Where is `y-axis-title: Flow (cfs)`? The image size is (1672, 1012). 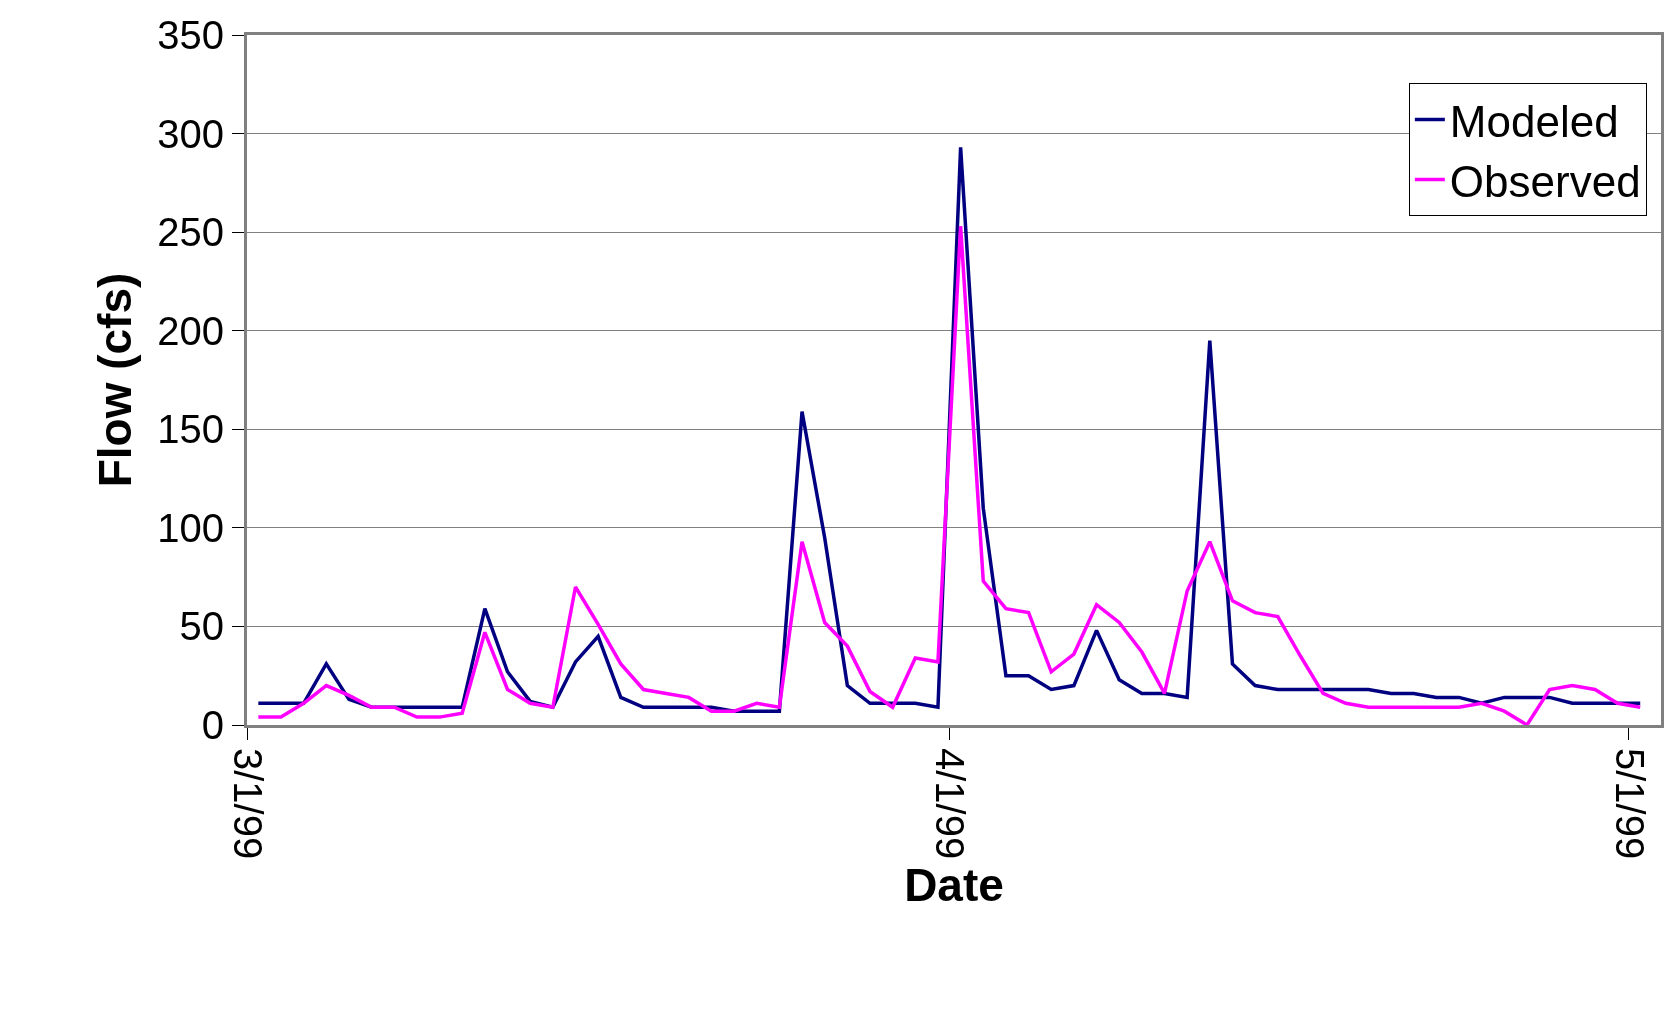
y-axis-title: Flow (cfs) is located at coordinates (114, 380).